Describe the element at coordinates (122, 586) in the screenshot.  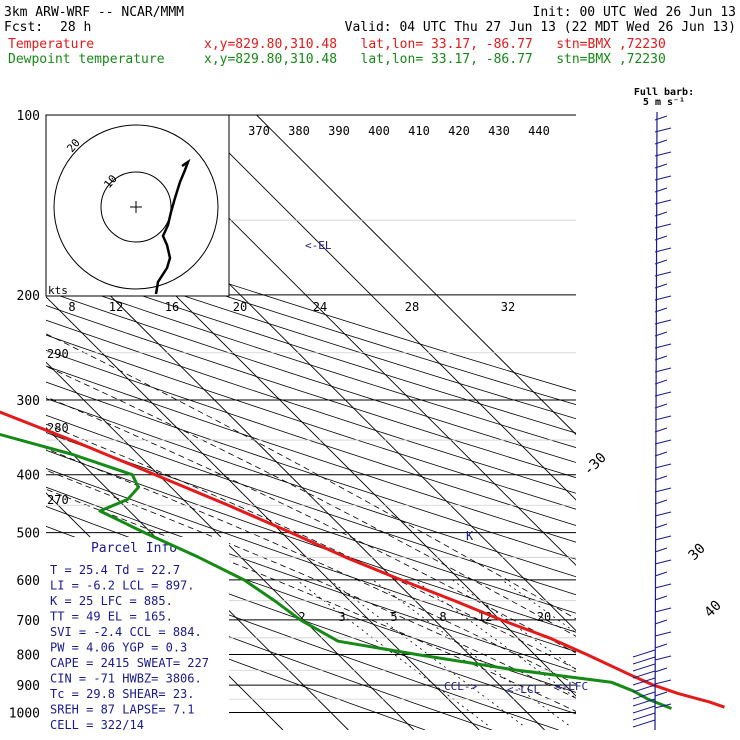
I see `parcel-info-row: LI = -6.2 LCL = 897.` at that location.